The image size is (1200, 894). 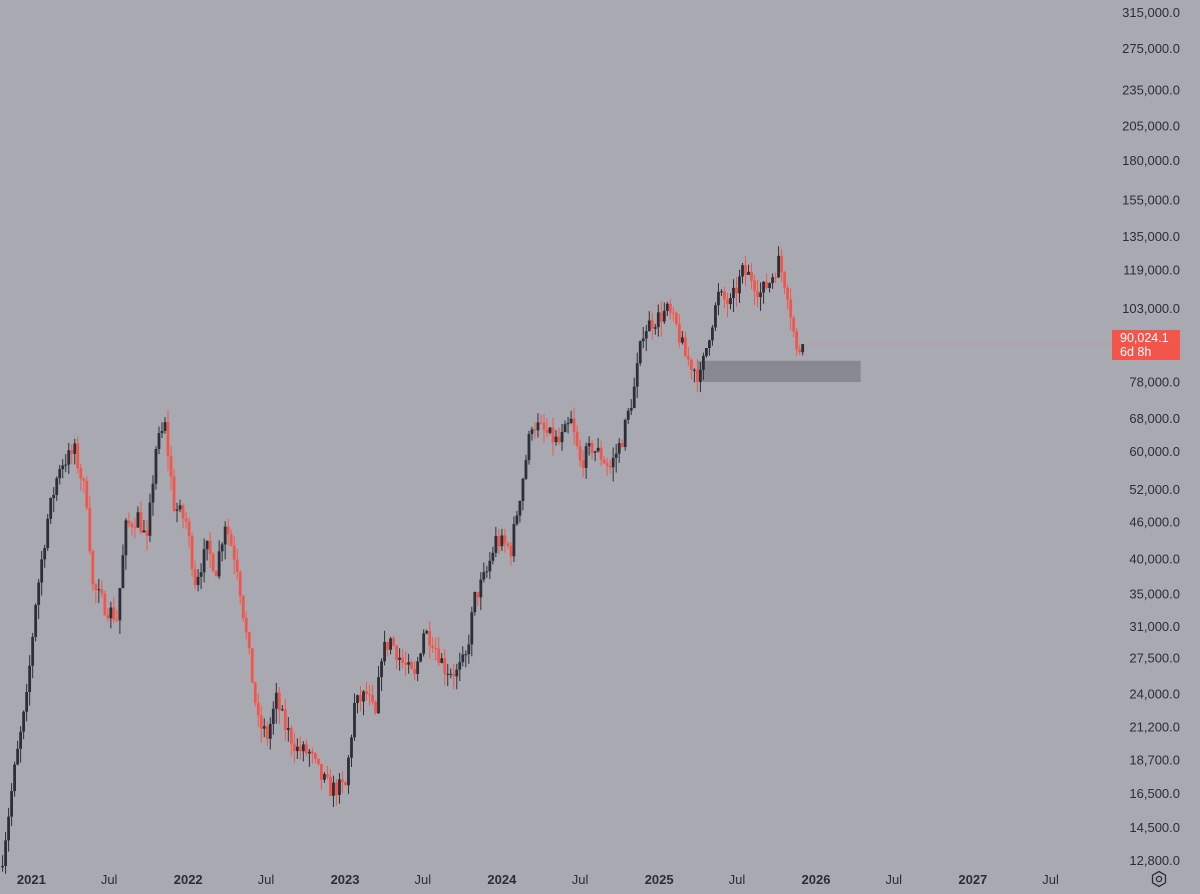 What do you see at coordinates (1151, 12) in the screenshot?
I see `y-tick-label: 315,000.0` at bounding box center [1151, 12].